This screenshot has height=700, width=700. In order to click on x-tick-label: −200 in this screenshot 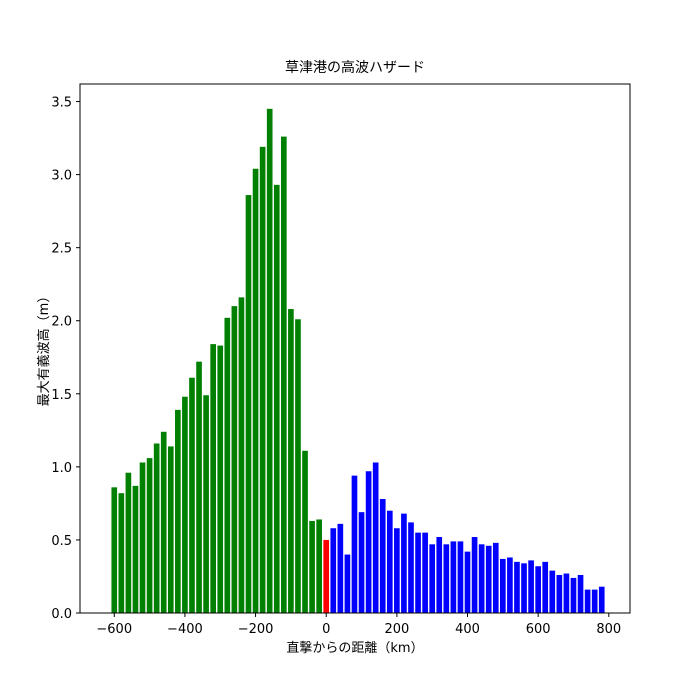, I will do `click(256, 629)`.